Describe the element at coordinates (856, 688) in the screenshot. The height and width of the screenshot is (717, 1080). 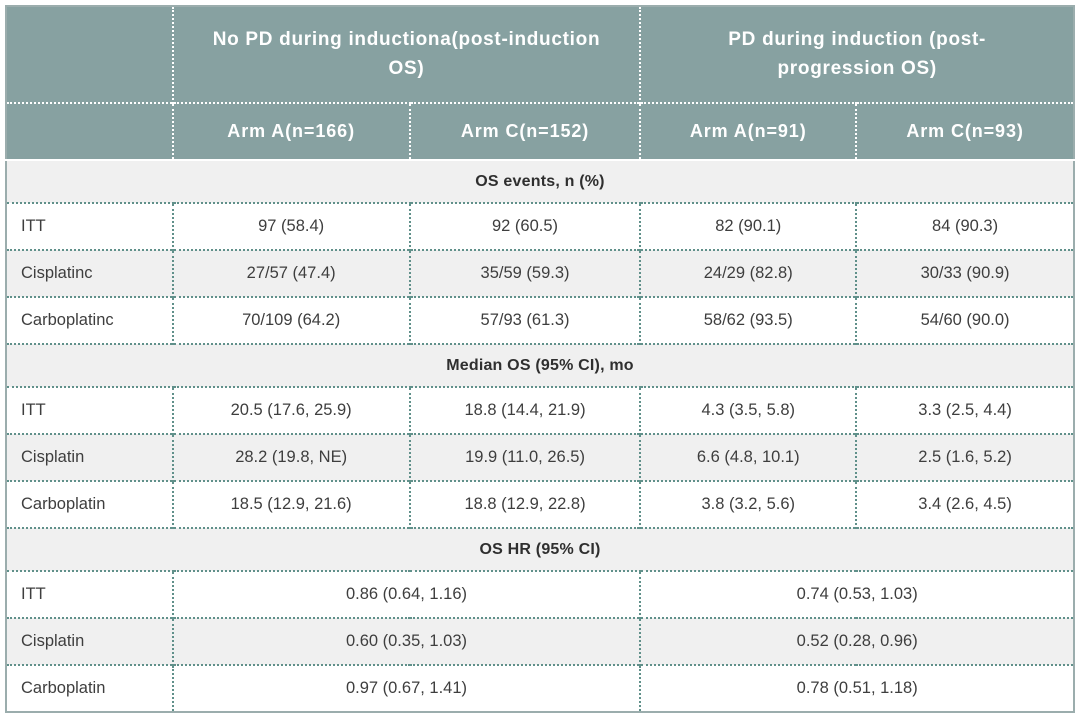
I see `data-cell: 0.78 (0.51, 1.18)` at that location.